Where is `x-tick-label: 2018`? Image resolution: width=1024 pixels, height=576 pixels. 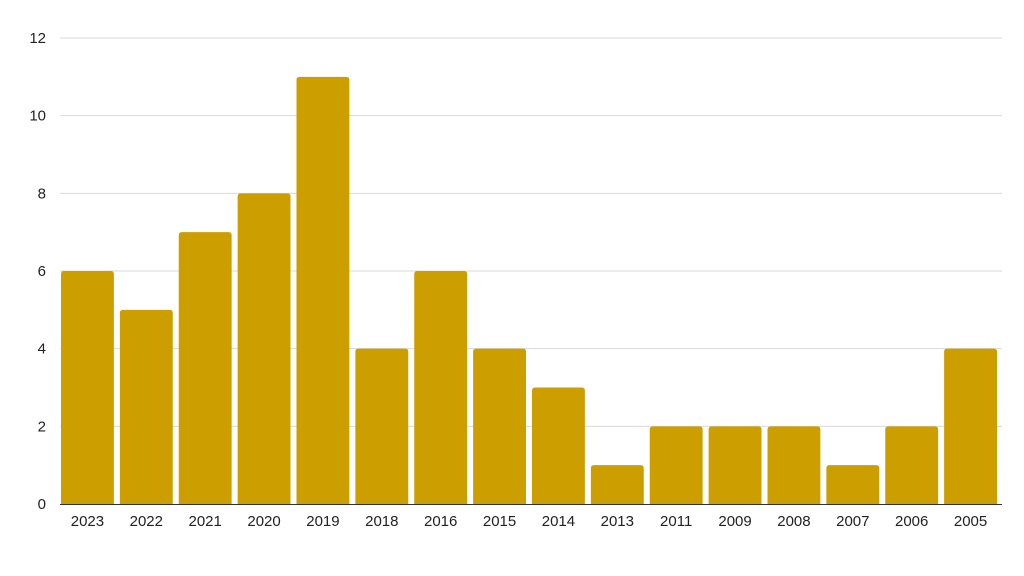
x-tick-label: 2018 is located at coordinates (381, 521).